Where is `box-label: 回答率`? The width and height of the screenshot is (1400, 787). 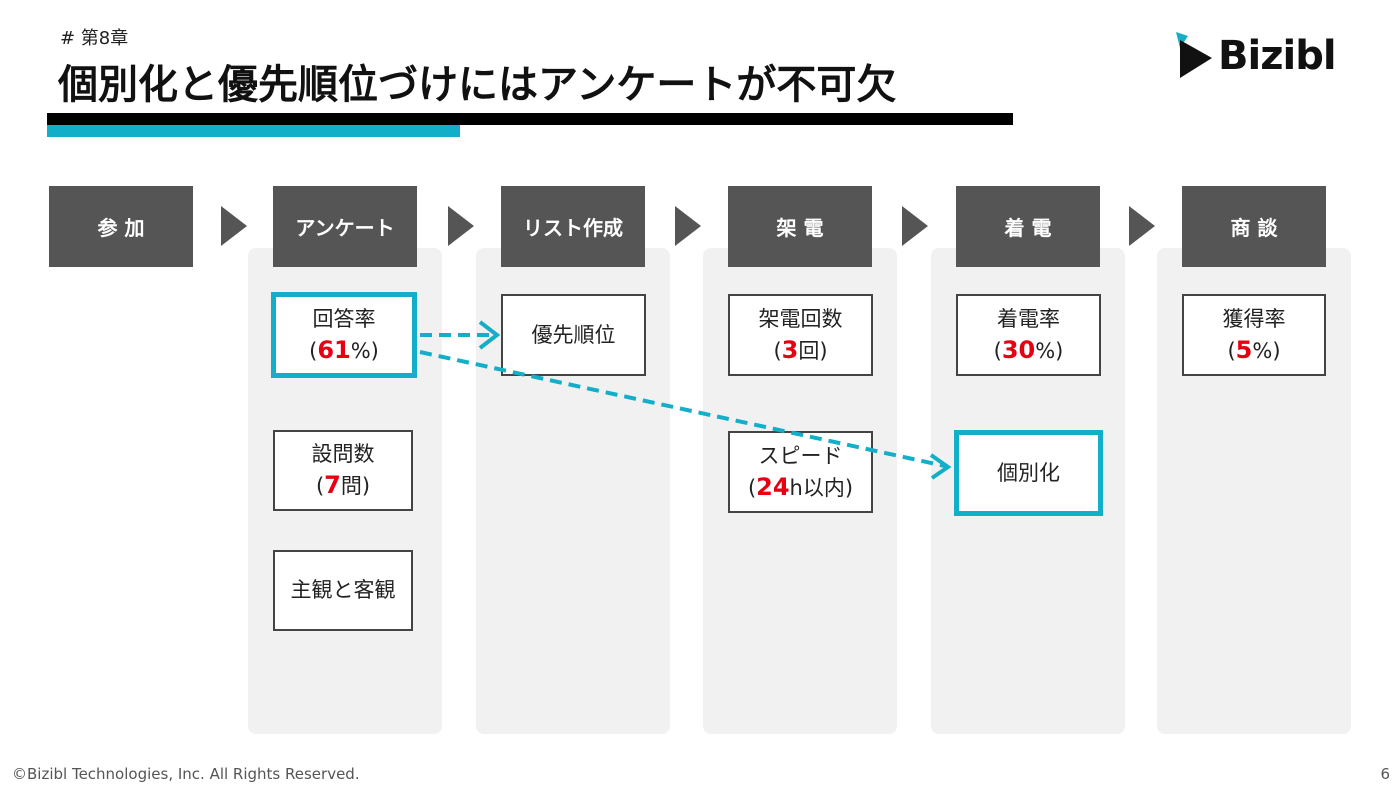
box-label: 回答率 is located at coordinates (344, 318).